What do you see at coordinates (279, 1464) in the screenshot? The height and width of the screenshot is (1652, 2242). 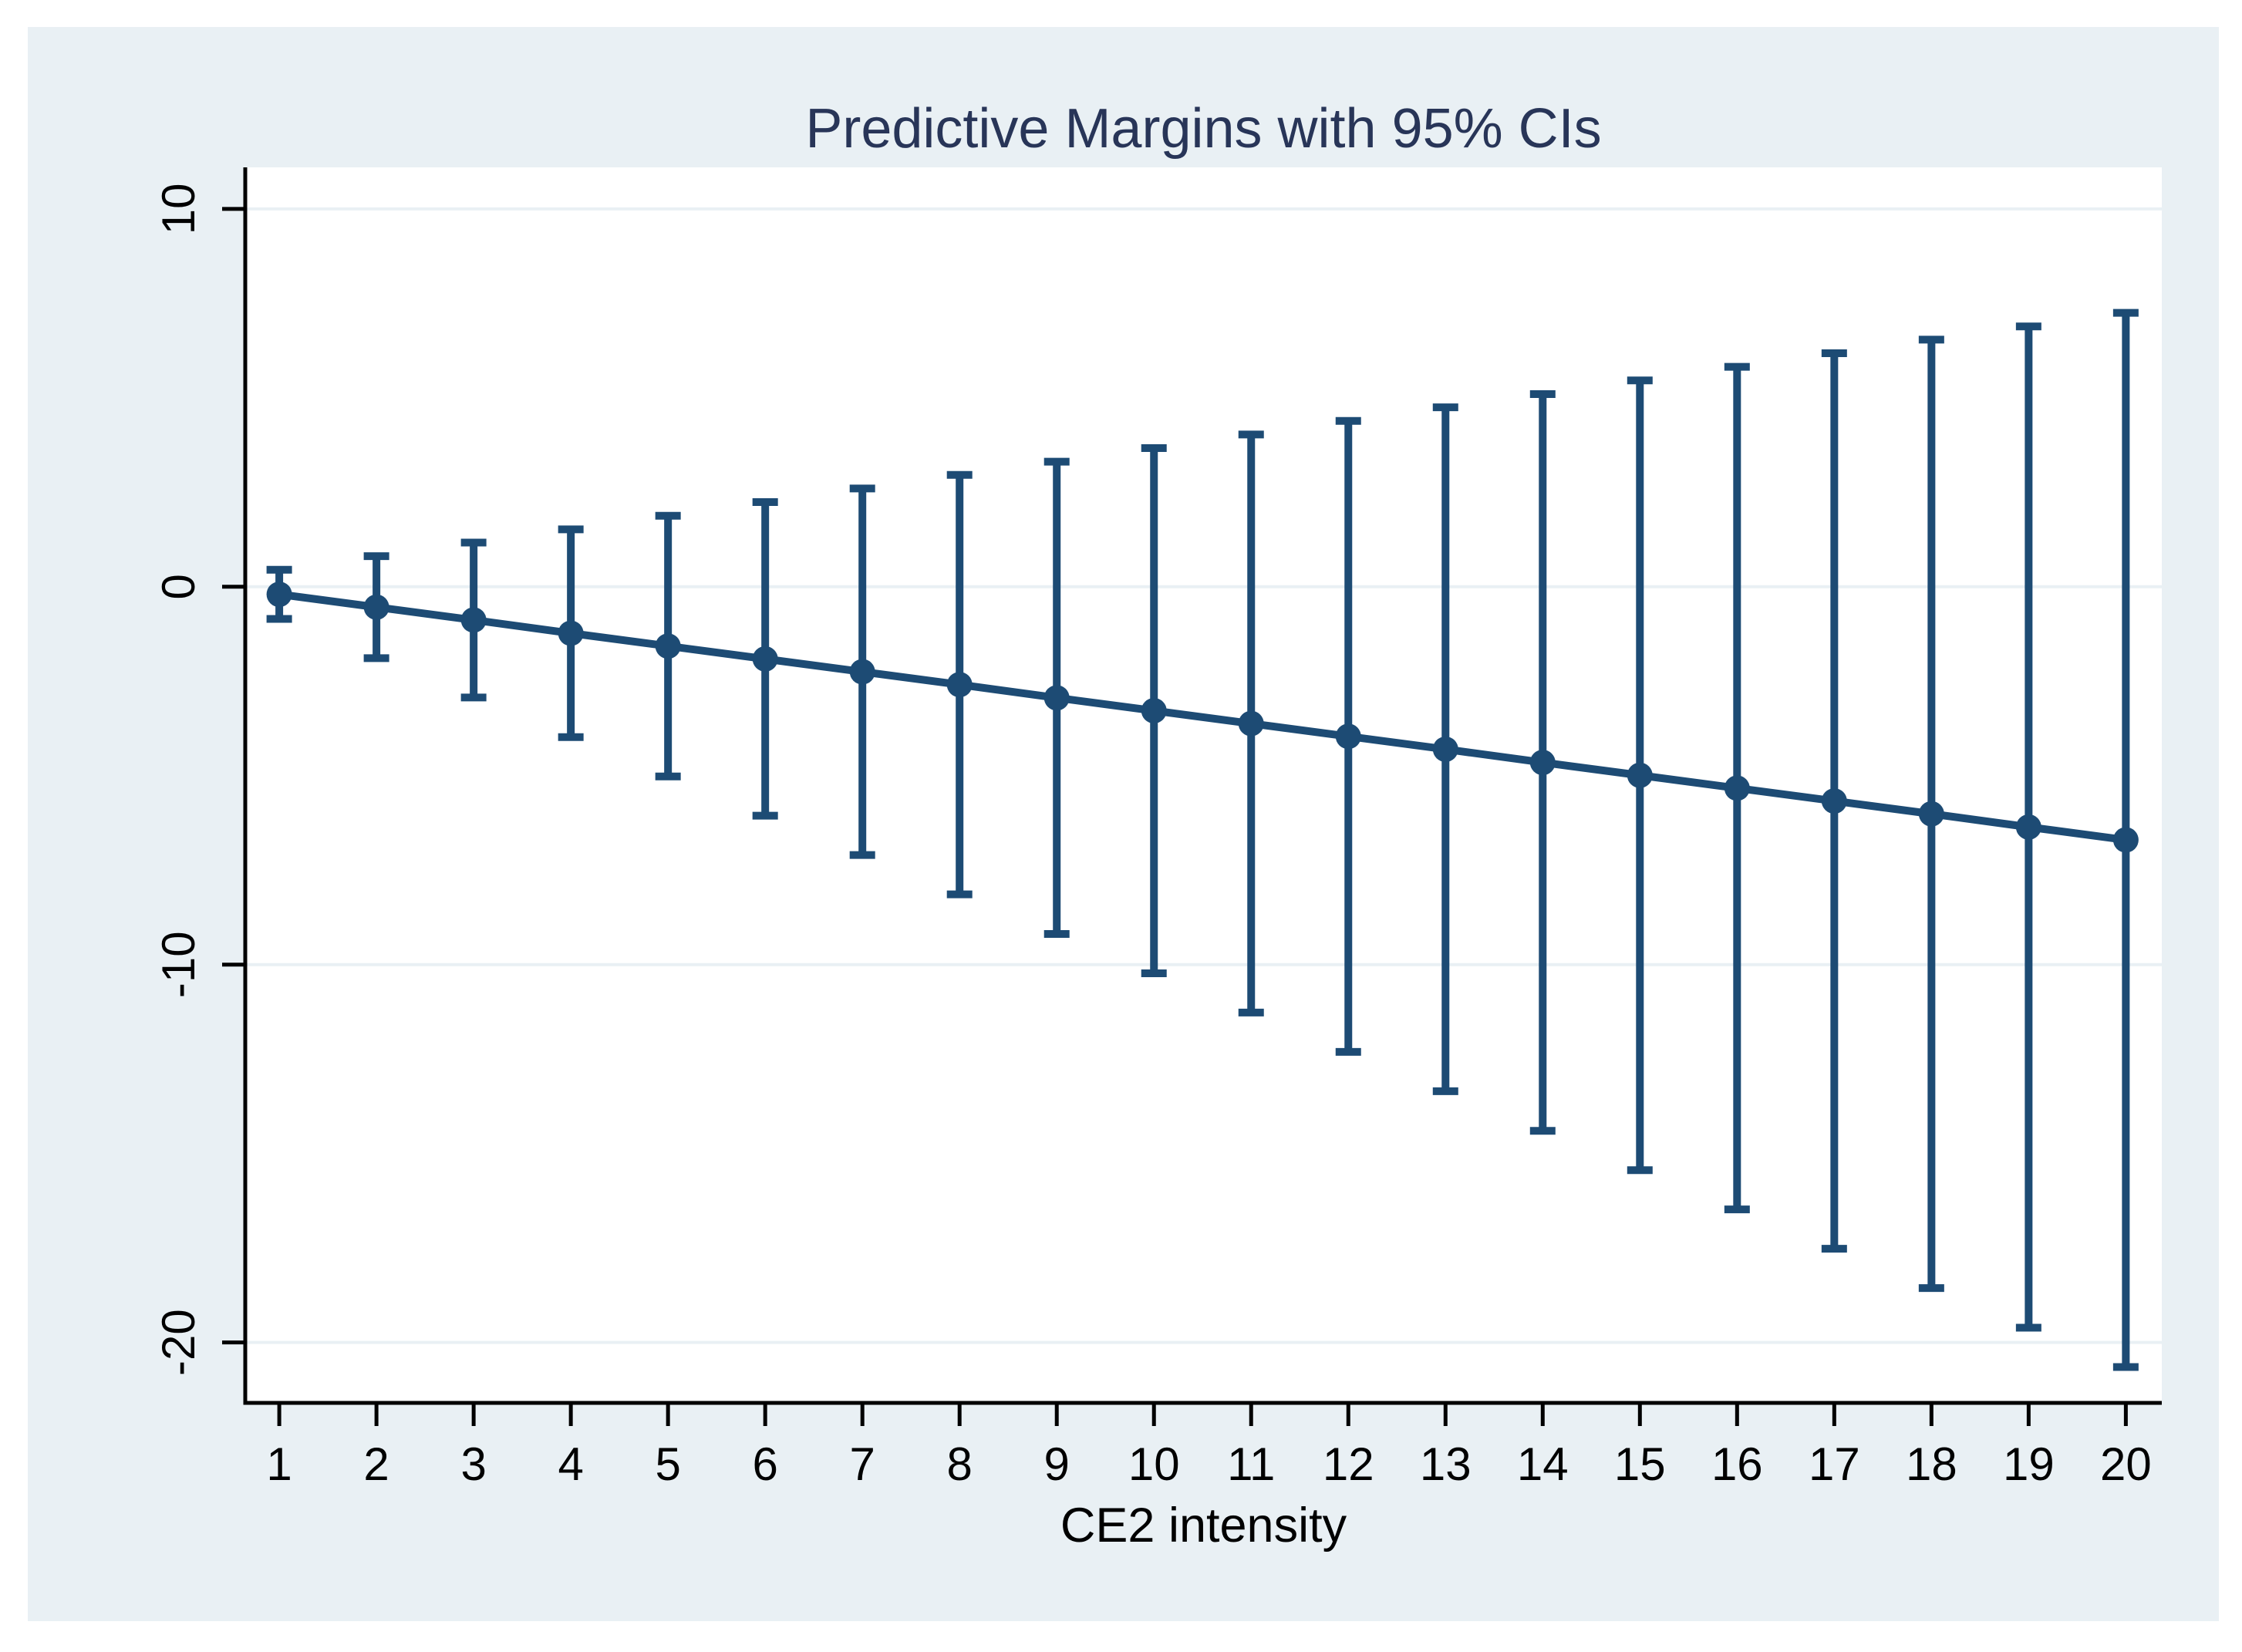 I see `x-tick-label: 1` at bounding box center [279, 1464].